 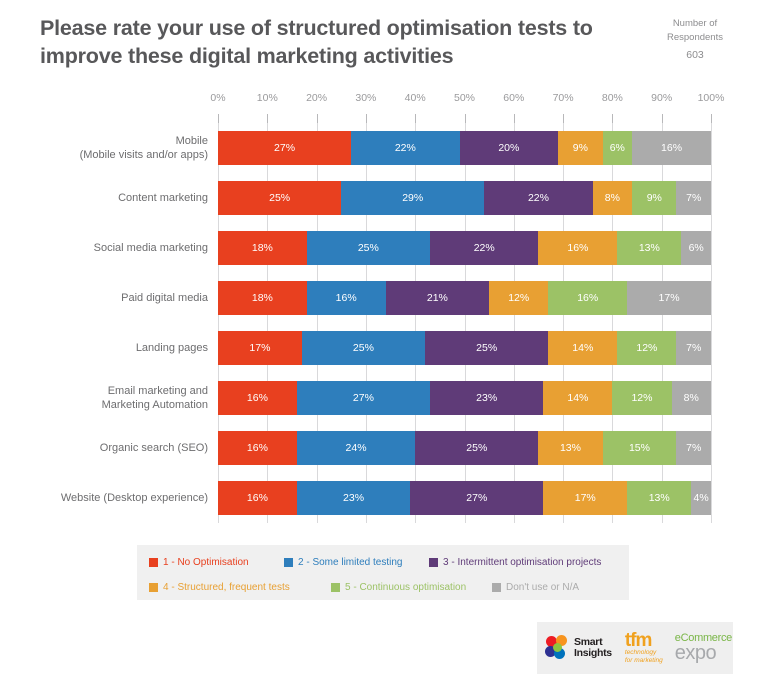 What do you see at coordinates (509, 148) in the screenshot?
I see `bar-segment: 20%` at bounding box center [509, 148].